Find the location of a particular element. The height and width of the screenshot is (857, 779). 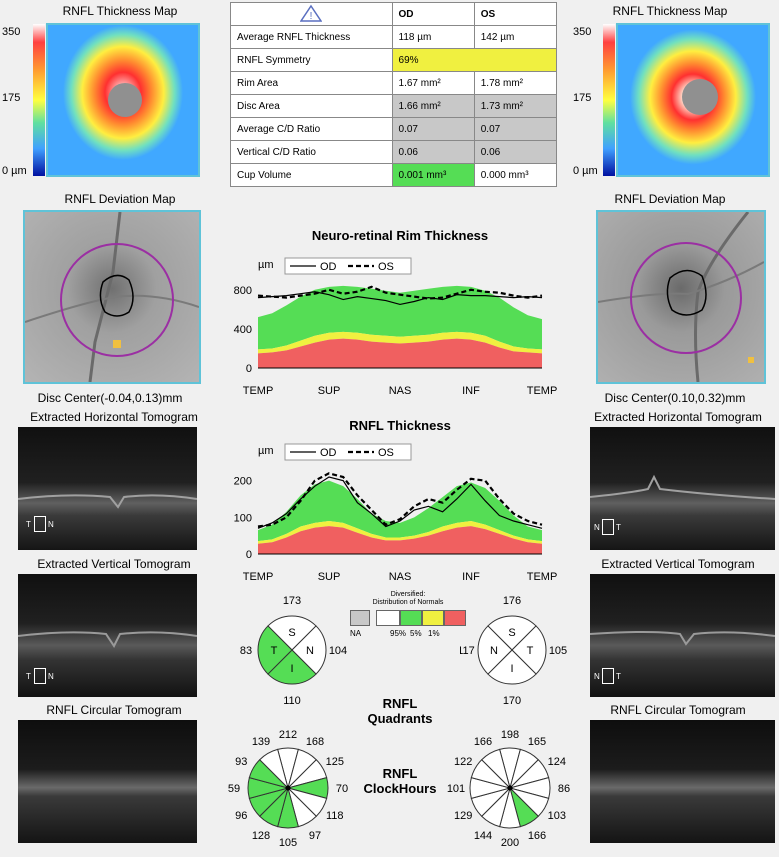

clock-sector is located at coordinates (496, 769).